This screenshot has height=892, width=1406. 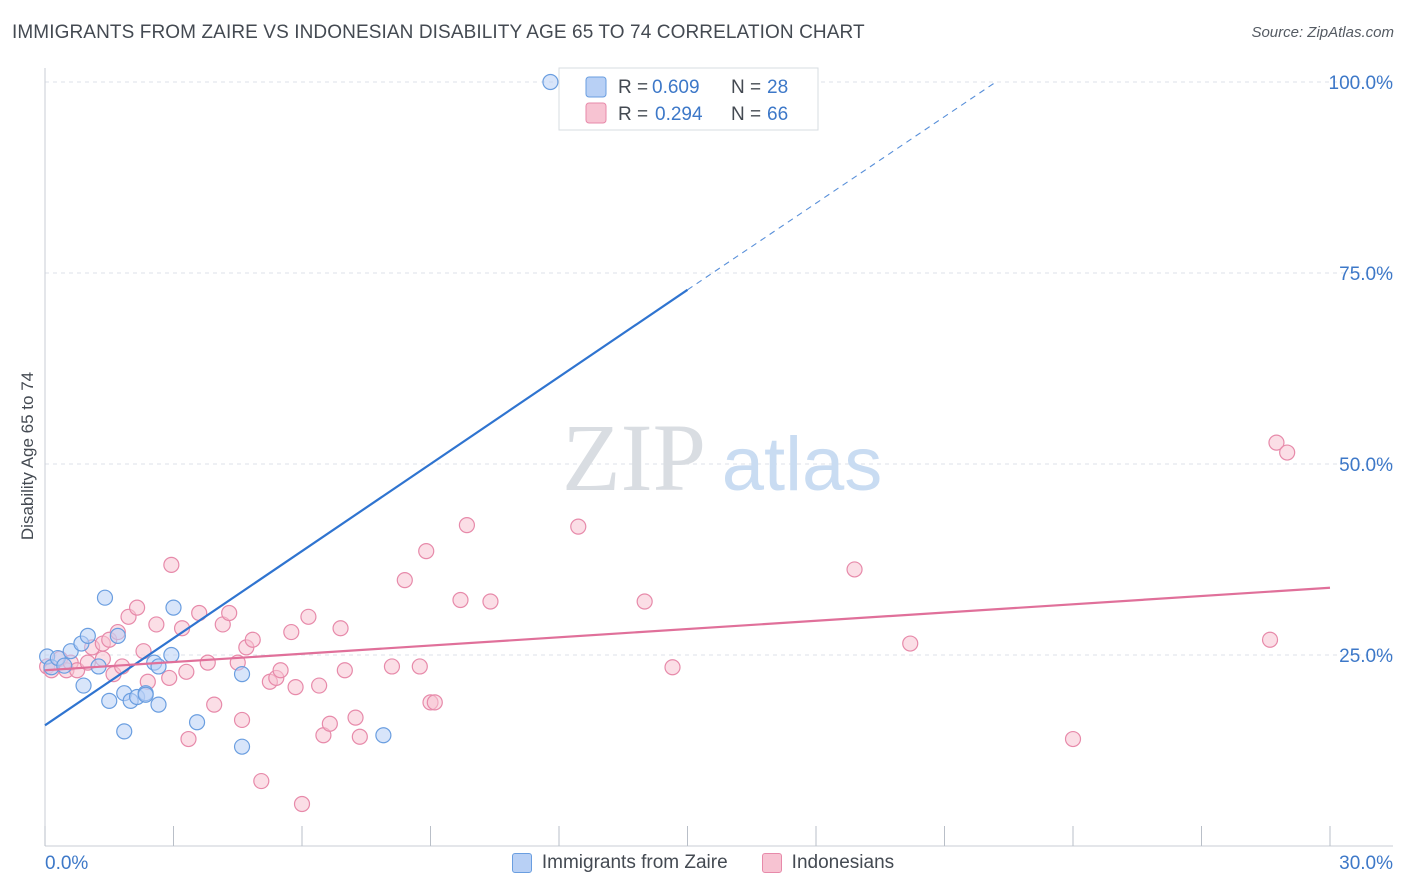 What do you see at coordinates (1366, 274) in the screenshot?
I see `y-tick-label-75: 75.0%` at bounding box center [1366, 274].